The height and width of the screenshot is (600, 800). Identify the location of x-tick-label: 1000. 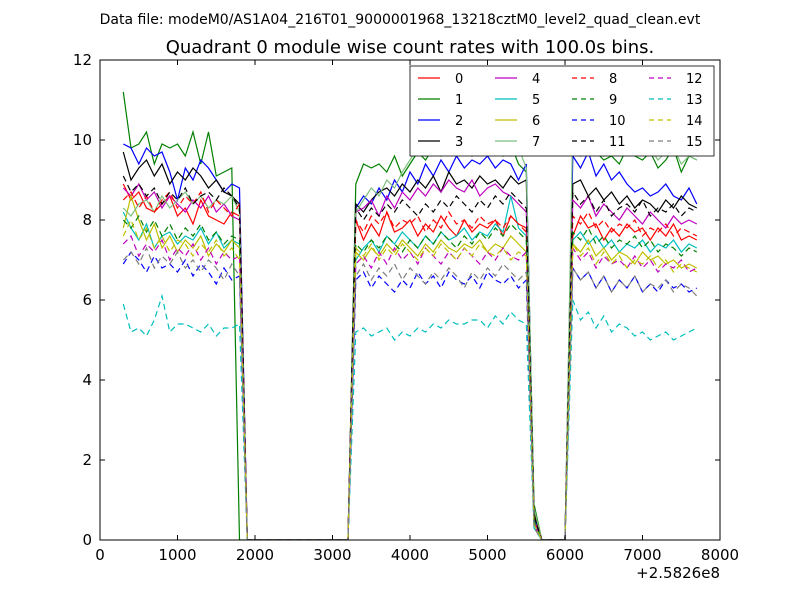
(177, 555).